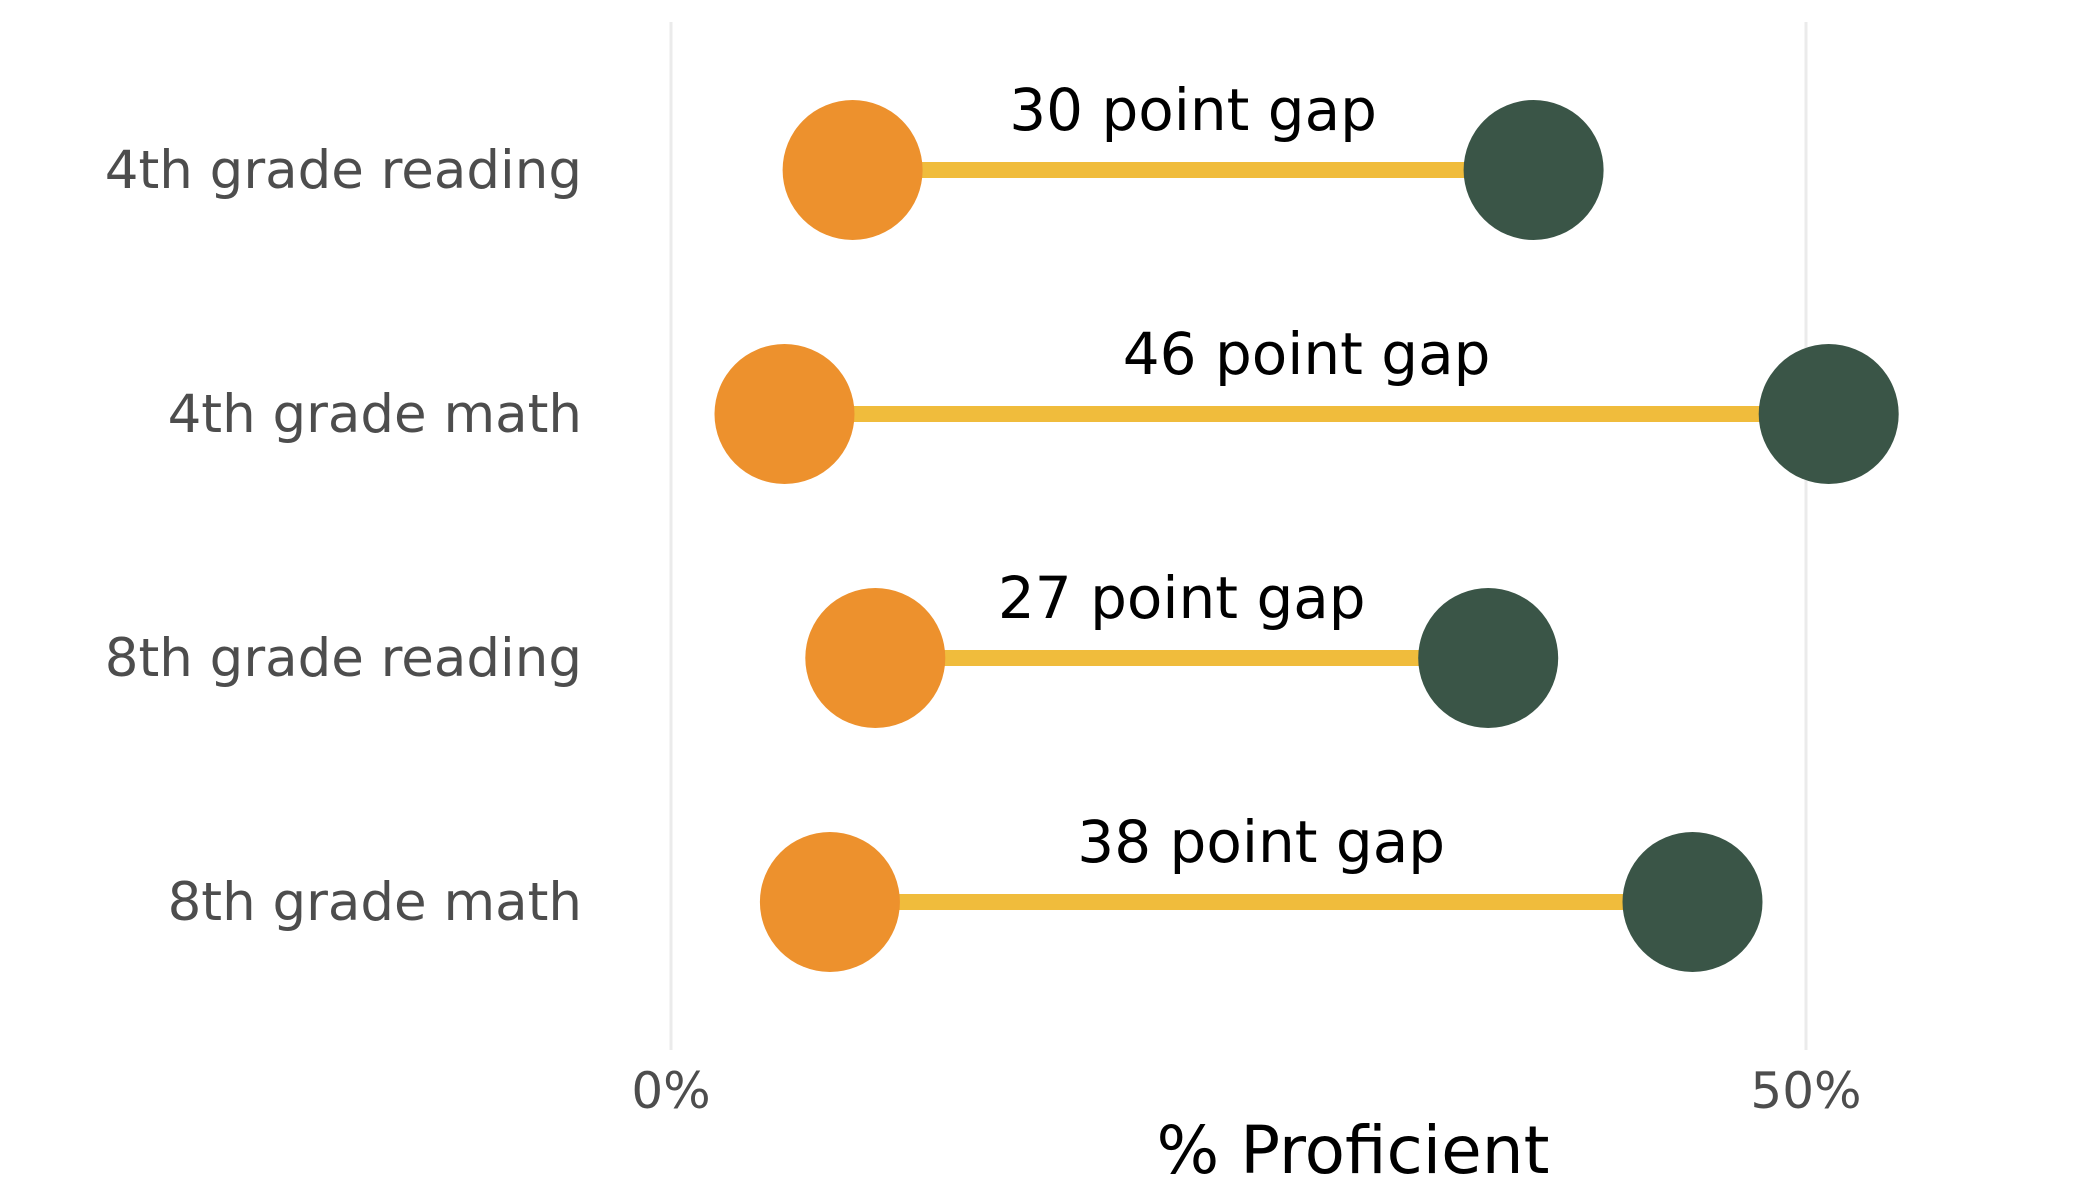 The image size is (2100, 1200). I want to click on category-label: 4th grade reading, so click(343, 170).